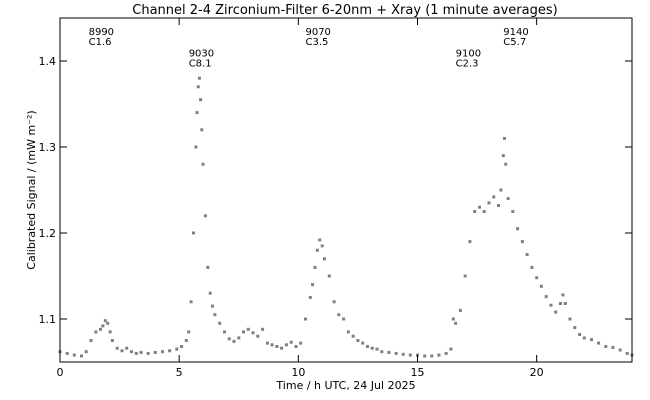 The image size is (650, 400). Describe the element at coordinates (101, 32) in the screenshot. I see `flare-annotation-id: 8990` at that location.